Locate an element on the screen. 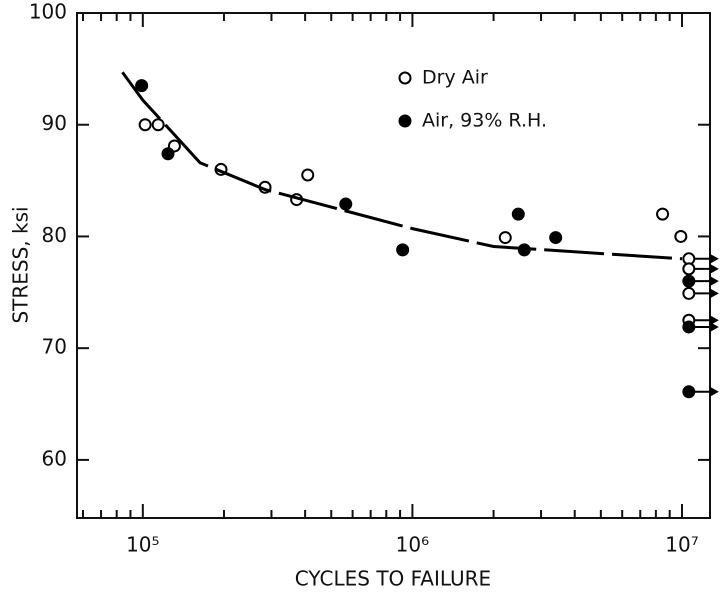 This screenshot has width=723, height=603. x-tick-label: 10⁵ is located at coordinates (142, 545).